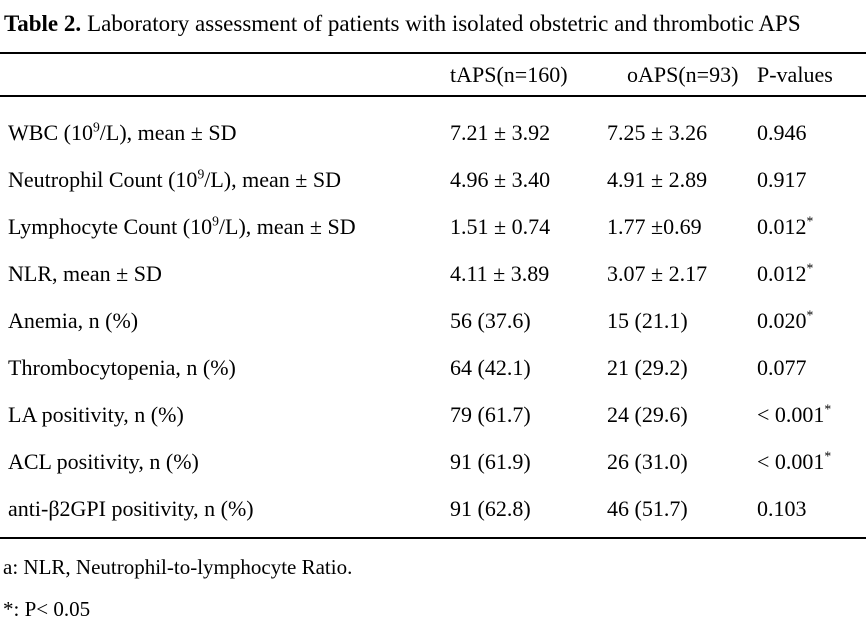 Image resolution: width=866 pixels, height=637 pixels. What do you see at coordinates (647, 414) in the screenshot?
I see `oaps-value: 24 (29.6)` at bounding box center [647, 414].